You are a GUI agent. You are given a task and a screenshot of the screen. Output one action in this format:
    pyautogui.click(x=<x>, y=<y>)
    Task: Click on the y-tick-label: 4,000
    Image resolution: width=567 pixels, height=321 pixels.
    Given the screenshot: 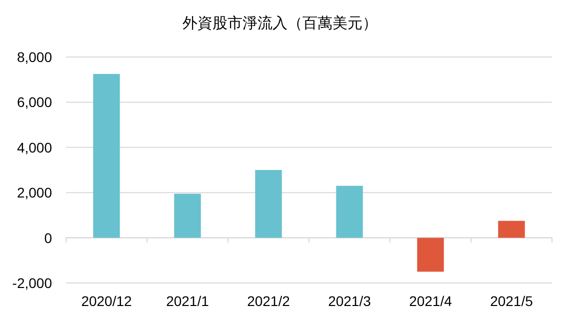 What is the action you would take?
    pyautogui.click(x=34, y=147)
    